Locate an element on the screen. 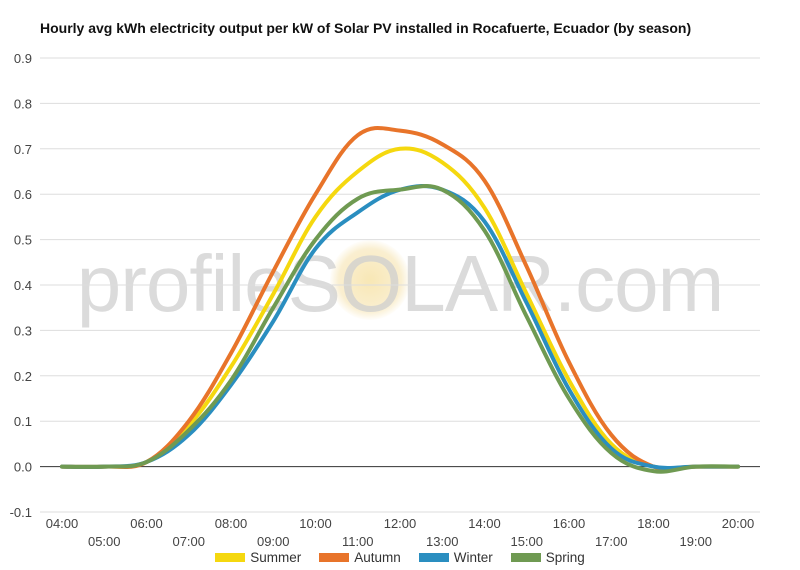 The height and width of the screenshot is (570, 800). x-tick-label: 06:00 is located at coordinates (146, 523).